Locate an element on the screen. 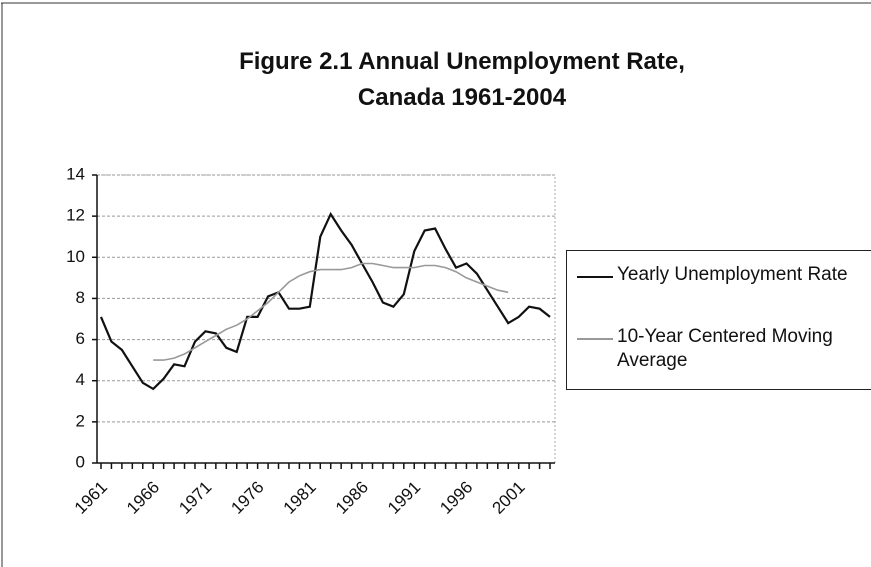 Image resolution: width=871 pixels, height=567 pixels. x-tick-label: 1966 is located at coordinates (143, 498).